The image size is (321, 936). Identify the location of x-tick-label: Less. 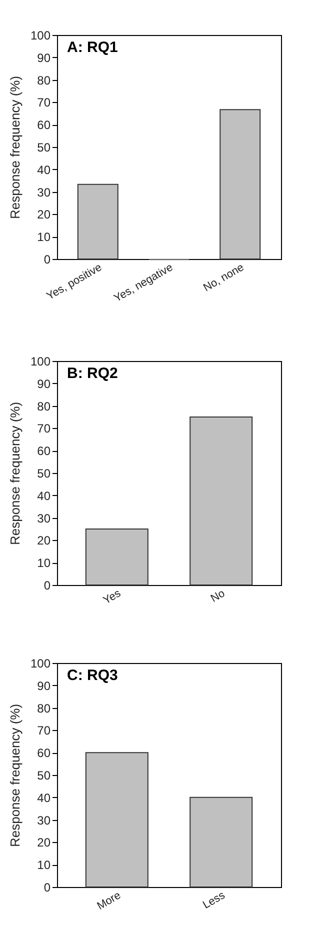
(214, 900).